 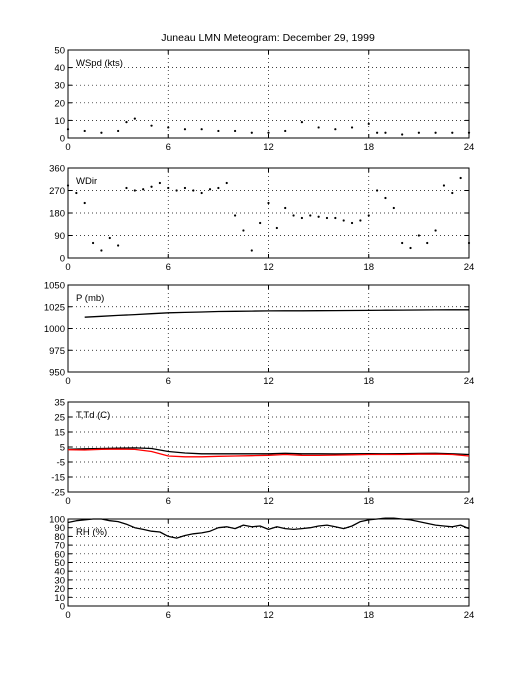 I want to click on panel-label: WSpd (kts), so click(x=99, y=63).